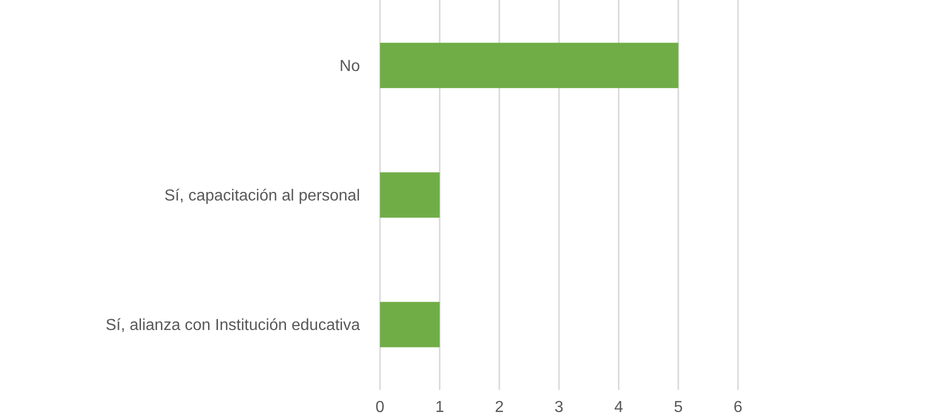 Image resolution: width=936 pixels, height=417 pixels. Describe the element at coordinates (262, 196) in the screenshot. I see `y-tick-label: Sí, capacitación al personal` at that location.